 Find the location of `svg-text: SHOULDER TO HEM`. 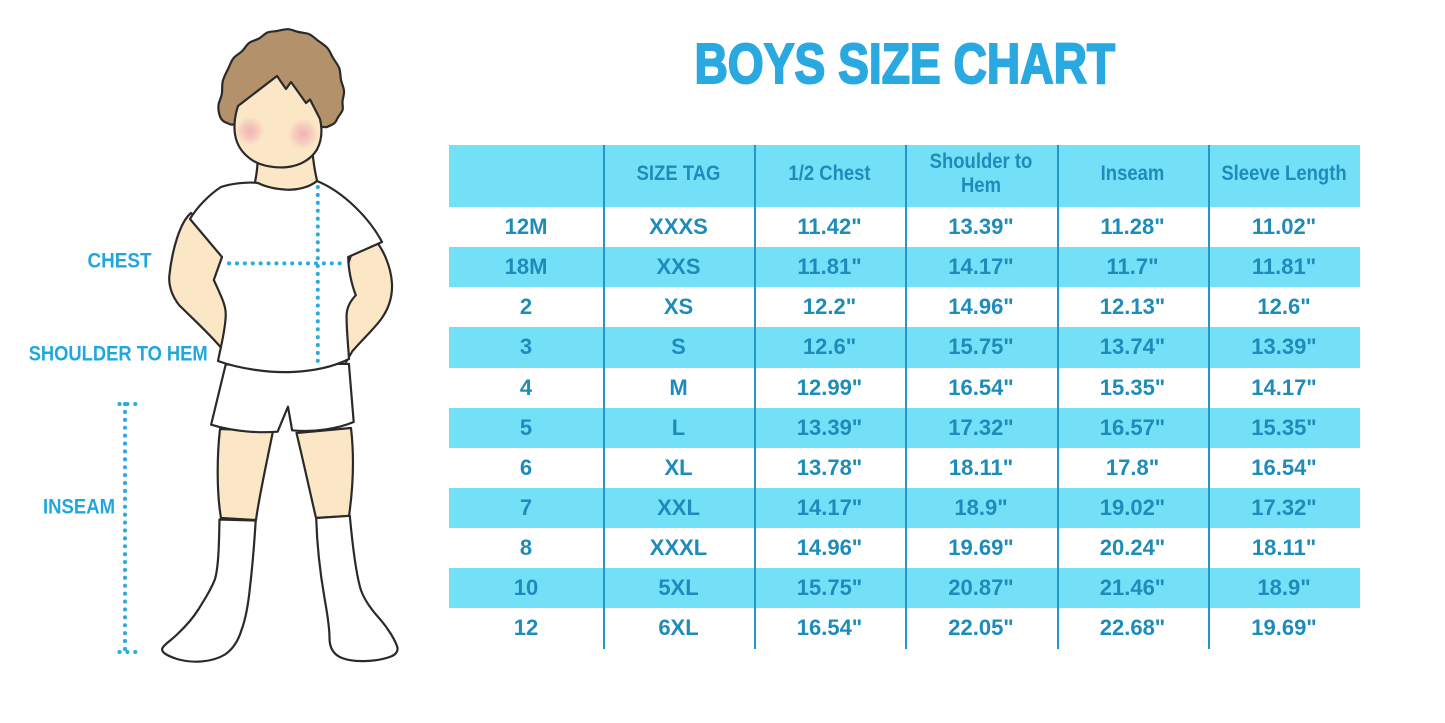

svg-text: SHOULDER TO HEM is located at coordinates (118, 353).